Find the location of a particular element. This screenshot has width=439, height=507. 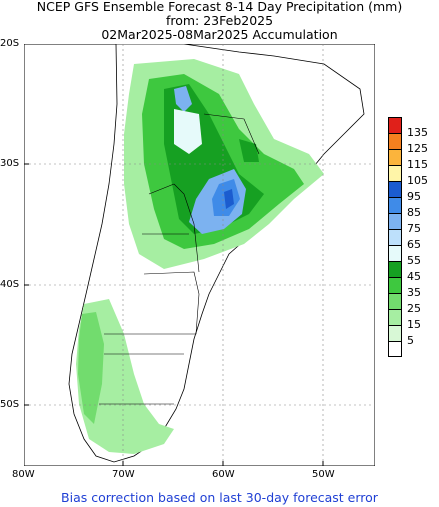

legend-label: 55 is located at coordinates (414, 260).